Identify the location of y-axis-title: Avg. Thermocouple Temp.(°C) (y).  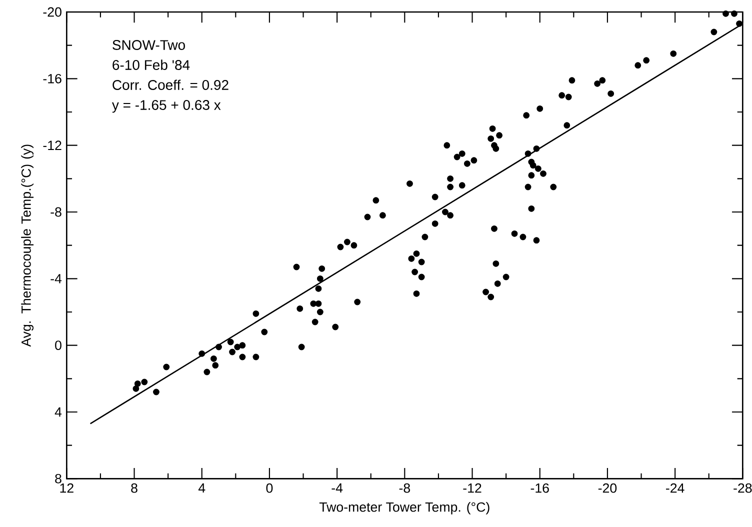
(27, 245).